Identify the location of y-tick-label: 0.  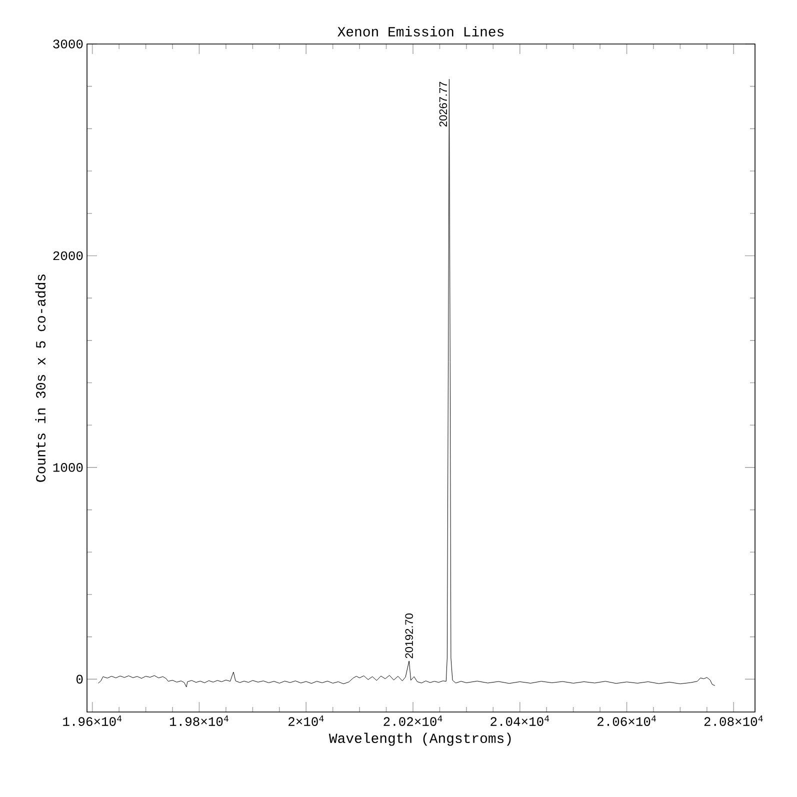
(79, 679).